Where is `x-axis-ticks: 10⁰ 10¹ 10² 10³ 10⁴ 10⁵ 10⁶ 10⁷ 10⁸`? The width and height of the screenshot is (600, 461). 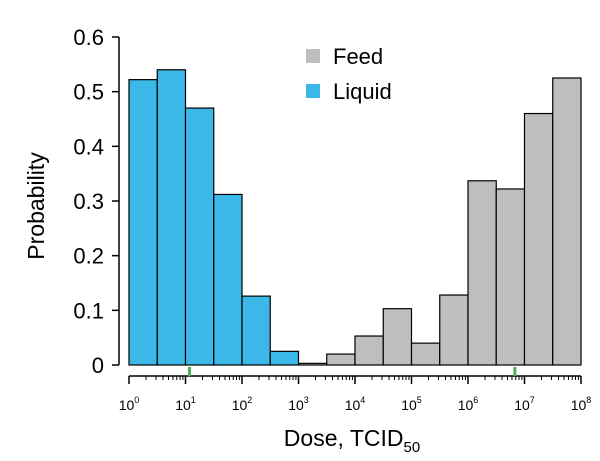
x-axis-ticks: 10⁰ 10¹ 10² 10³ 10⁴ 10⁵ 10⁶ 10⁷ 10⁸ is located at coordinates (355, 394).